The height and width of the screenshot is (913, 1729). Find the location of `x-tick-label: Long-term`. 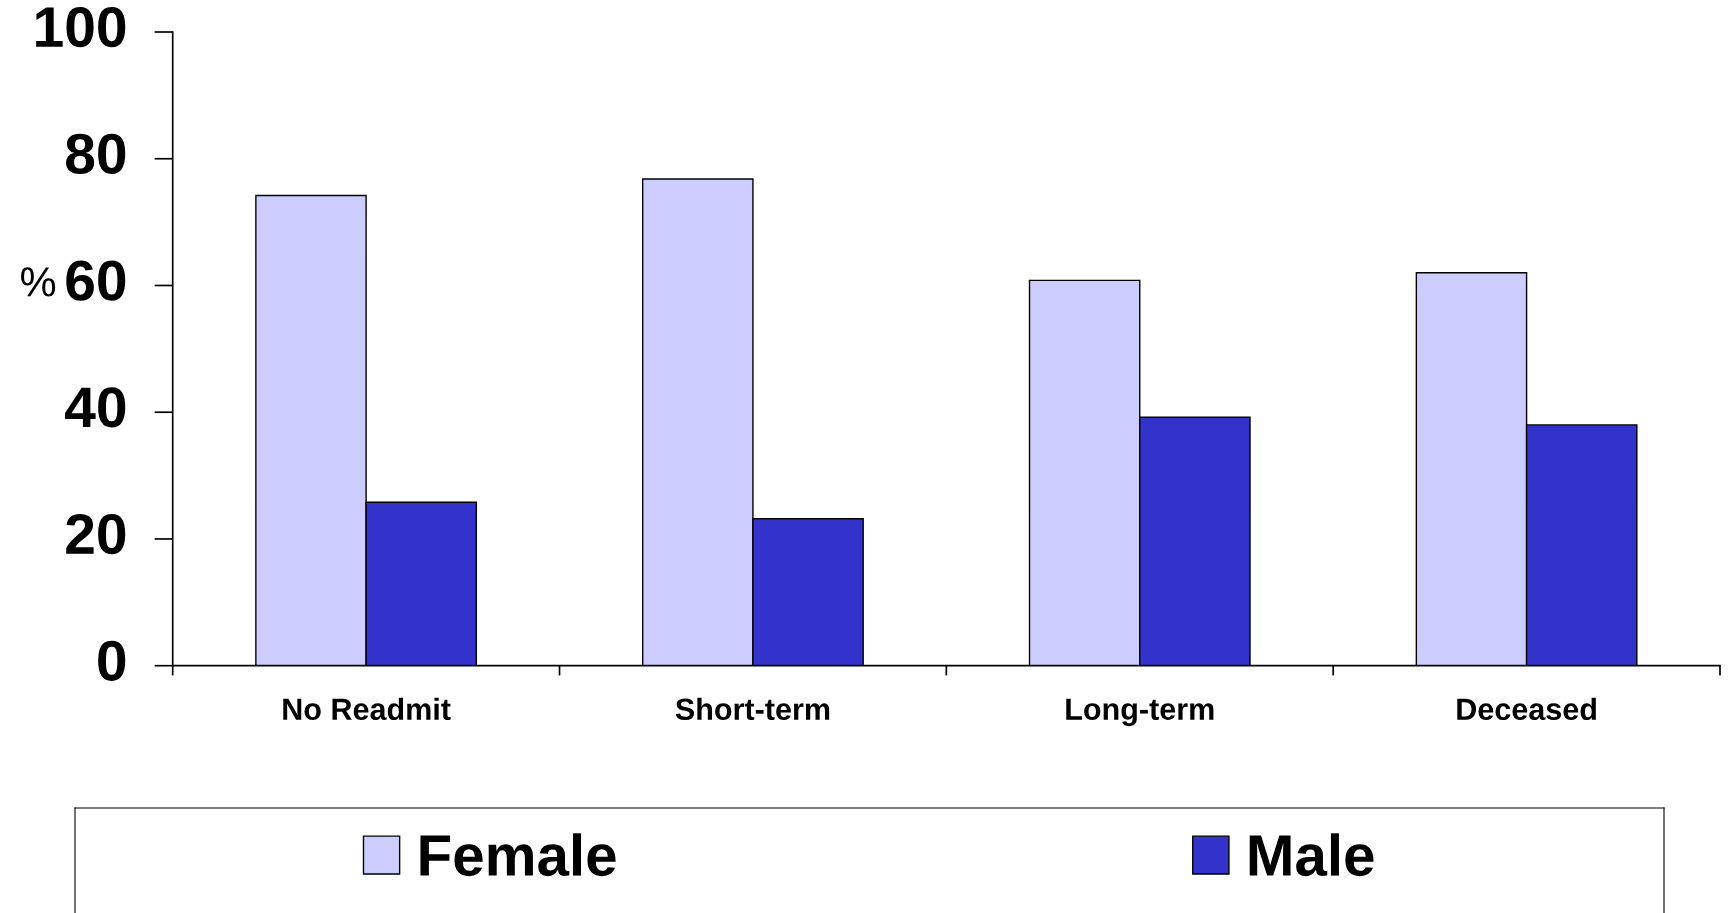

x-tick-label: Long-term is located at coordinates (1140, 712).